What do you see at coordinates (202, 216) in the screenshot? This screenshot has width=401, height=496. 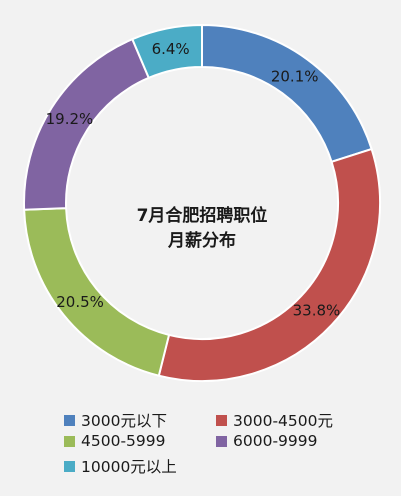 I see `chart-title-line-1: 7月合肥招聘职位` at bounding box center [202, 216].